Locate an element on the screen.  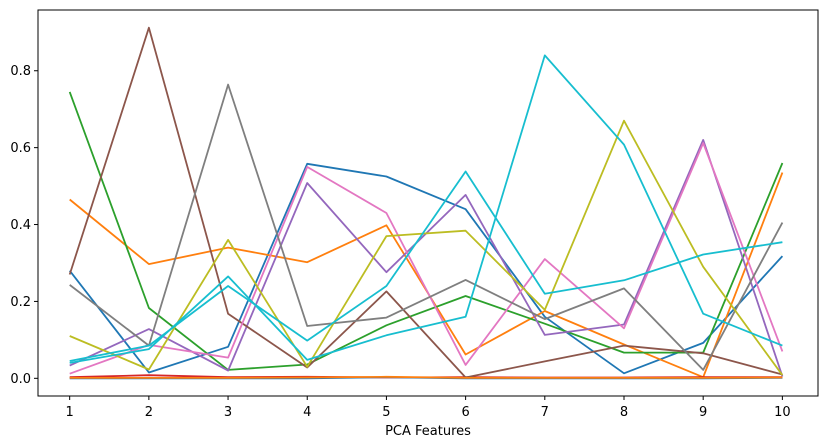
y-tick-label: 0.4 is located at coordinates (20, 225).